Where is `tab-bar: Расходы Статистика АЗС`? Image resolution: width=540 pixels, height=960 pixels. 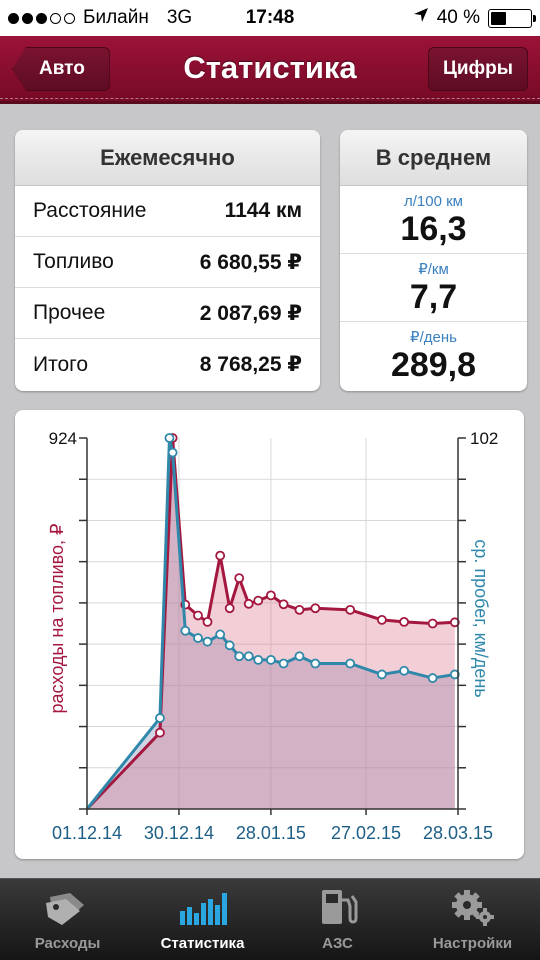
tab-bar: Расходы Статистика АЗС is located at coordinates (270, 919).